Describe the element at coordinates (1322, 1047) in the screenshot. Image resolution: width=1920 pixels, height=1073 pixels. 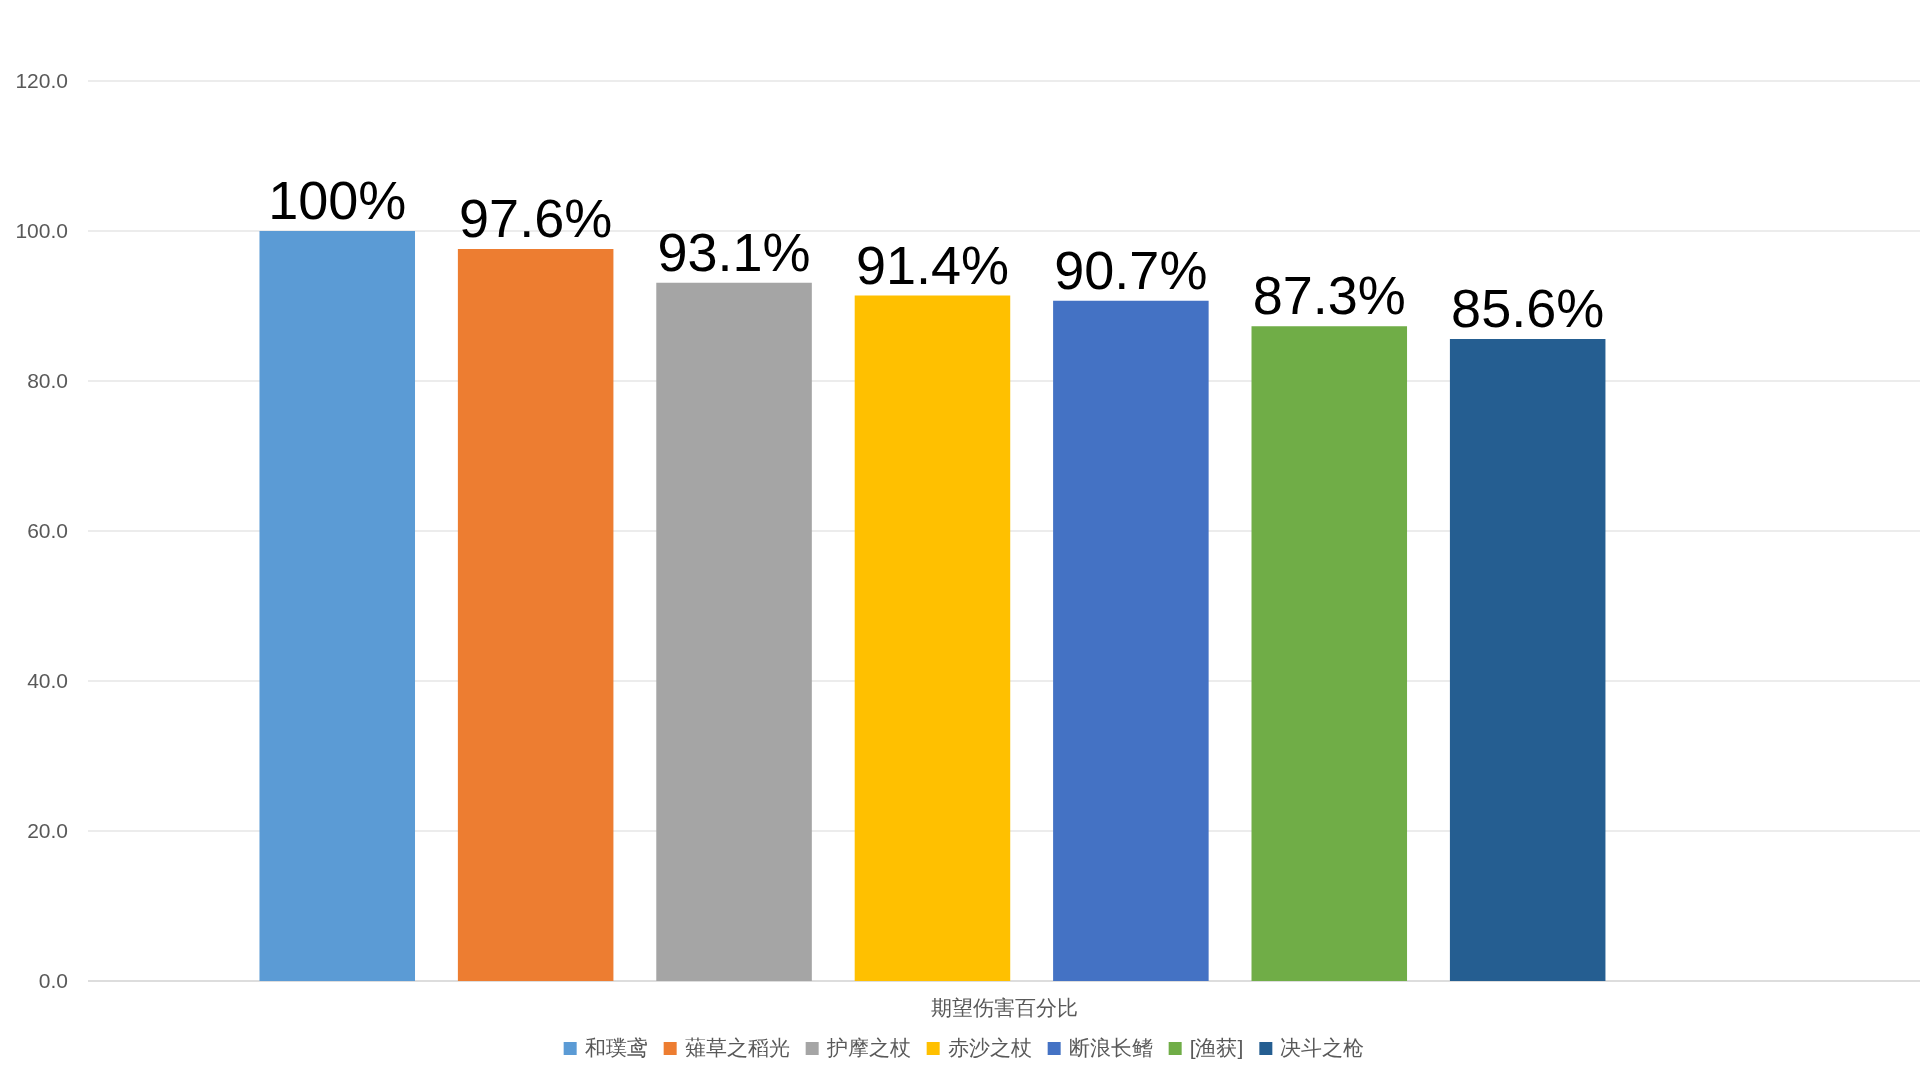
I see `legend-label: 决斗之枪` at that location.